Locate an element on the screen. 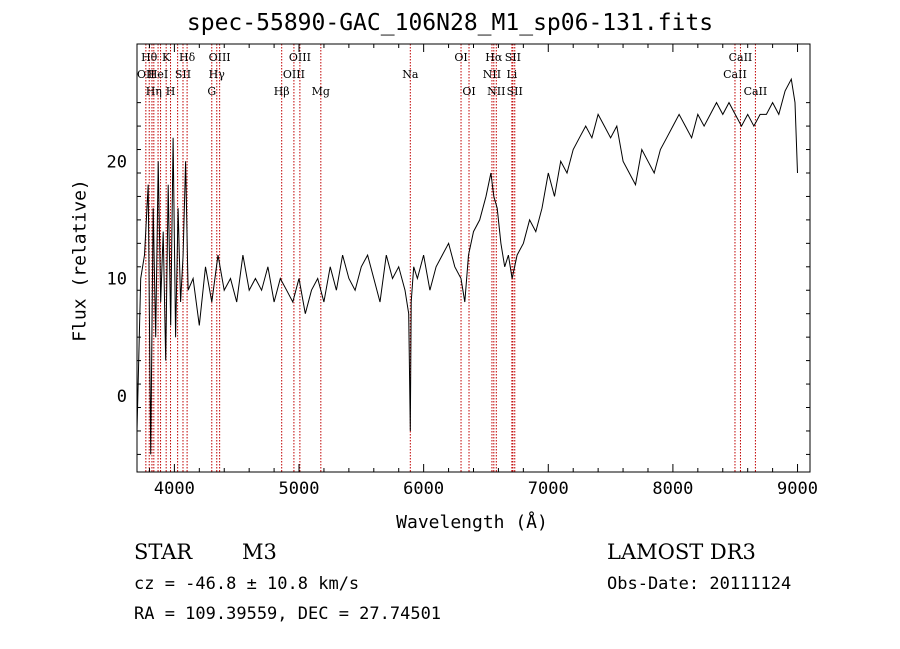  x-tick-label: 6000 is located at coordinates (423, 489).